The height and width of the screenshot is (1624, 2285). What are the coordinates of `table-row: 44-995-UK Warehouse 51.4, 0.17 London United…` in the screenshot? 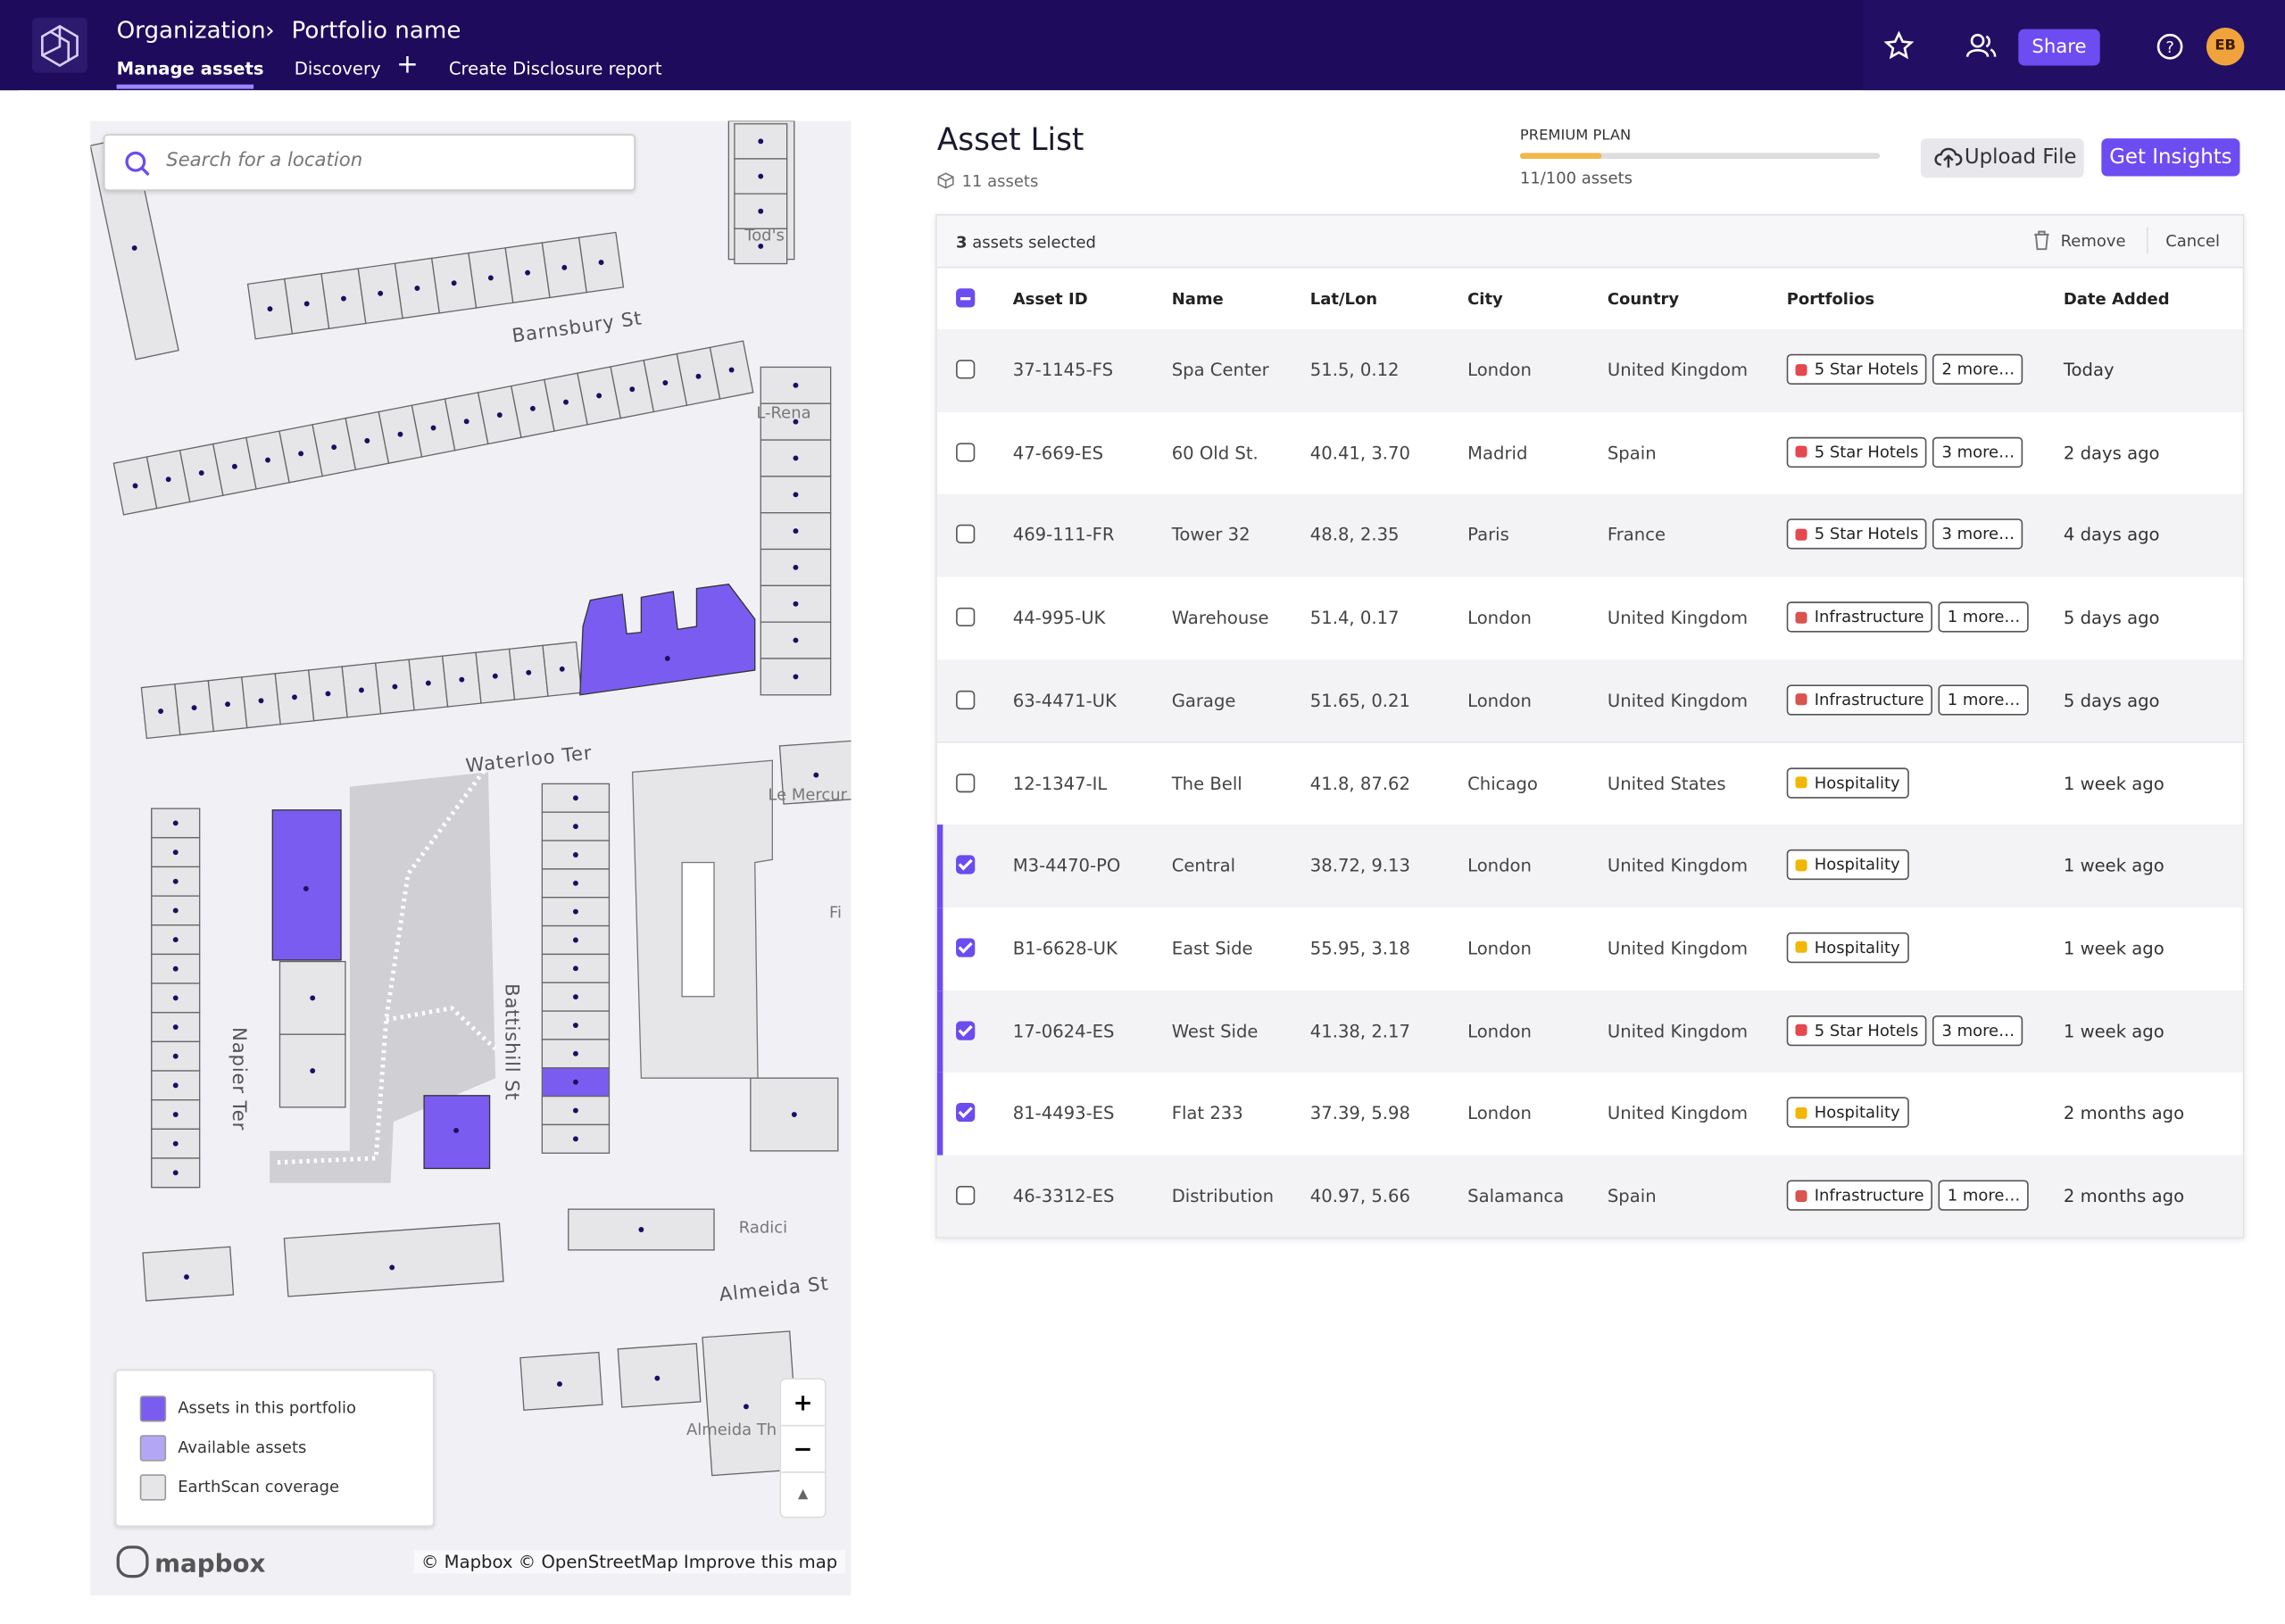 It's located at (1589, 618).